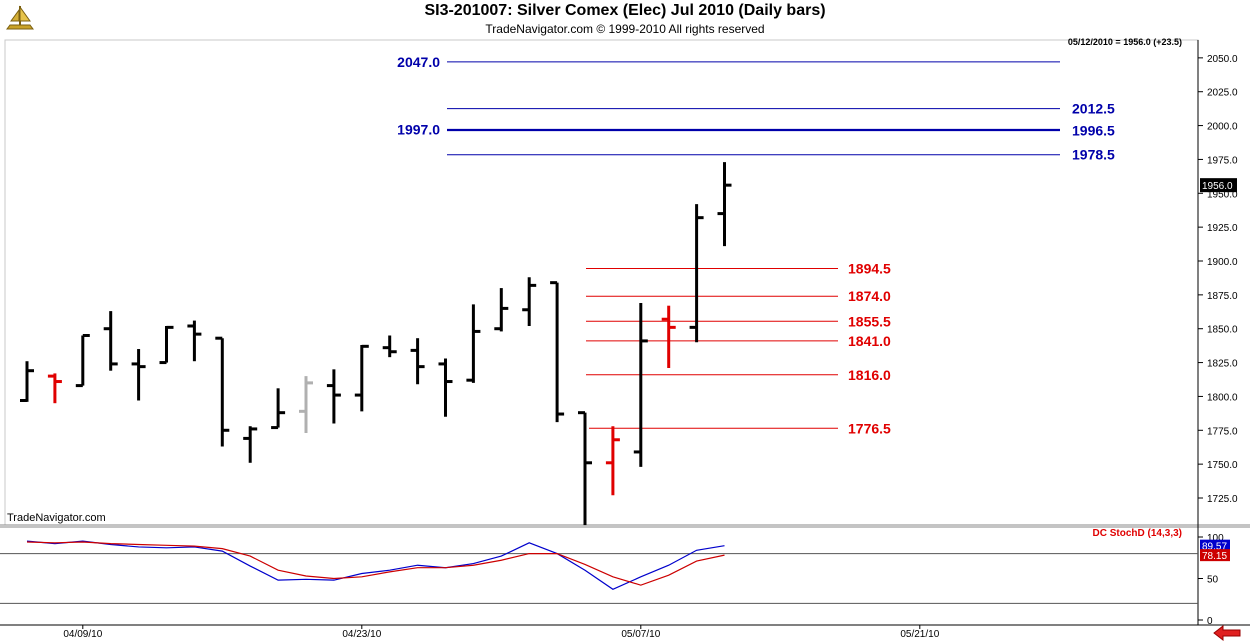  Describe the element at coordinates (1222, 127) in the screenshot. I see `price-tick-label: 2000.0` at that location.